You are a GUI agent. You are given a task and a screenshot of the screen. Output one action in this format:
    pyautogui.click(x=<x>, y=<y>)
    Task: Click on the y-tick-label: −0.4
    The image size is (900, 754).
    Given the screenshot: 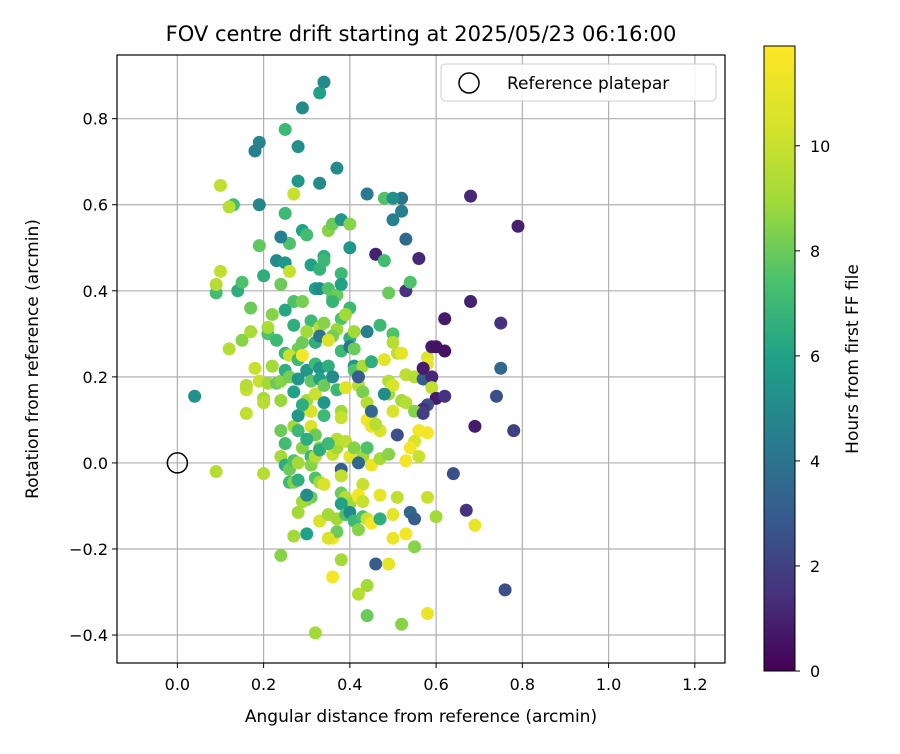 What is the action you would take?
    pyautogui.click(x=88, y=635)
    